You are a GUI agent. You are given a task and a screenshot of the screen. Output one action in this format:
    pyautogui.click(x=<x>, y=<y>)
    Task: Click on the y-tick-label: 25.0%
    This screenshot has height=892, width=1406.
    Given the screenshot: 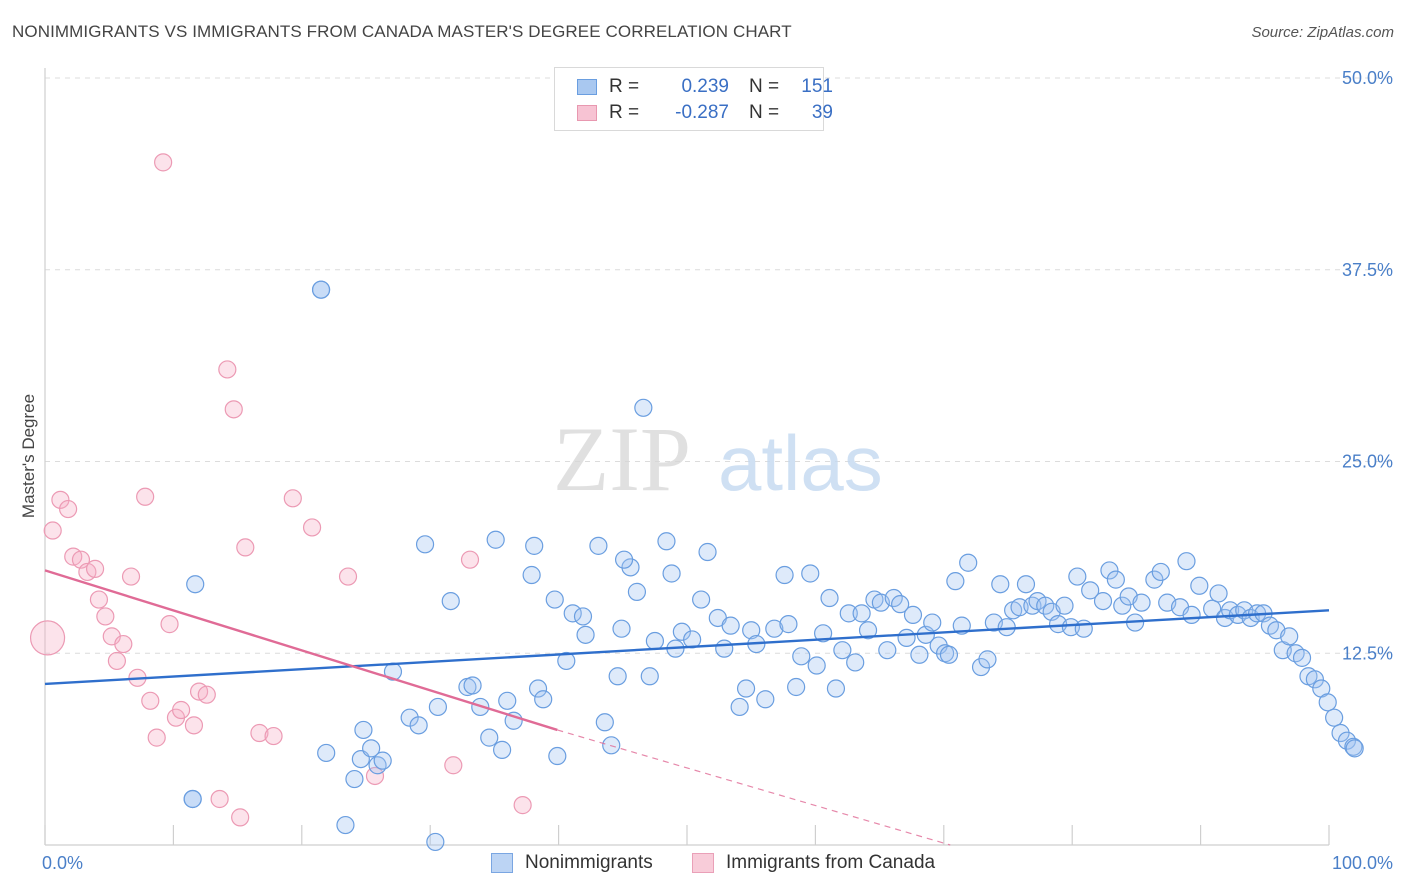 What is the action you would take?
    pyautogui.click(x=1367, y=462)
    